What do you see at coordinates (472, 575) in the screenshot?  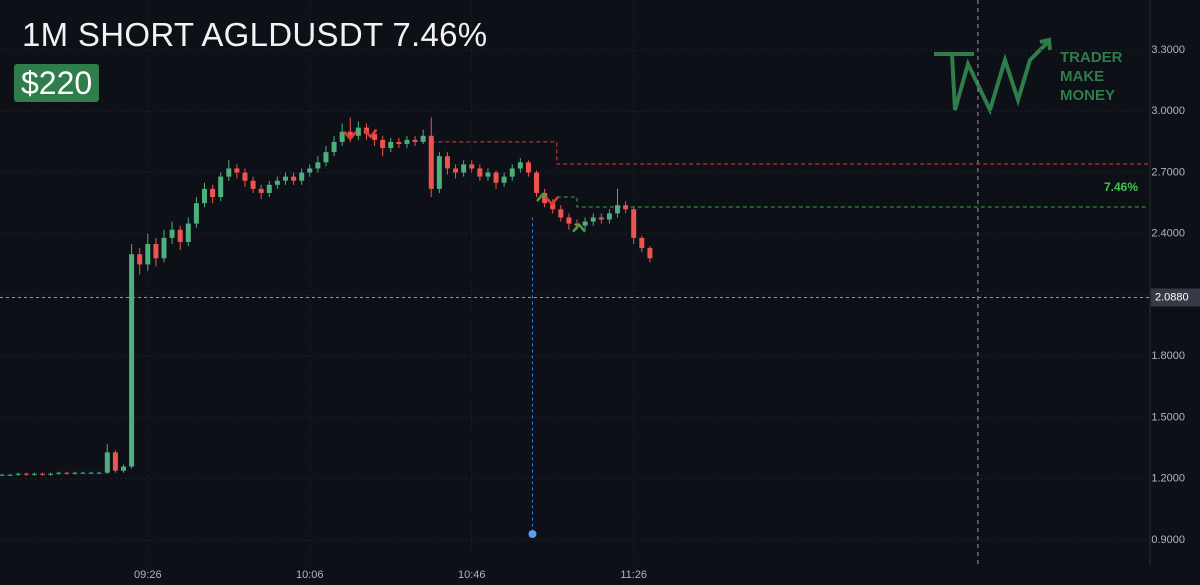 I see `x-tick-label: 10:46` at bounding box center [472, 575].